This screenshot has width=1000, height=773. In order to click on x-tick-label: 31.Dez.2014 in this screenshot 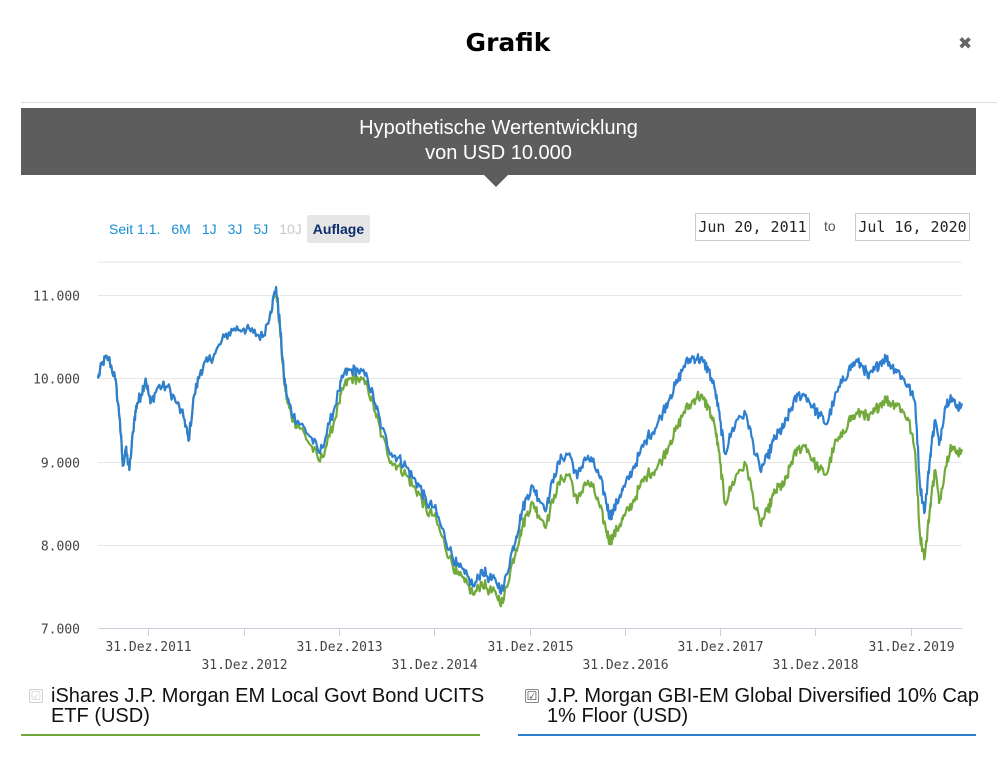, I will do `click(434, 665)`.